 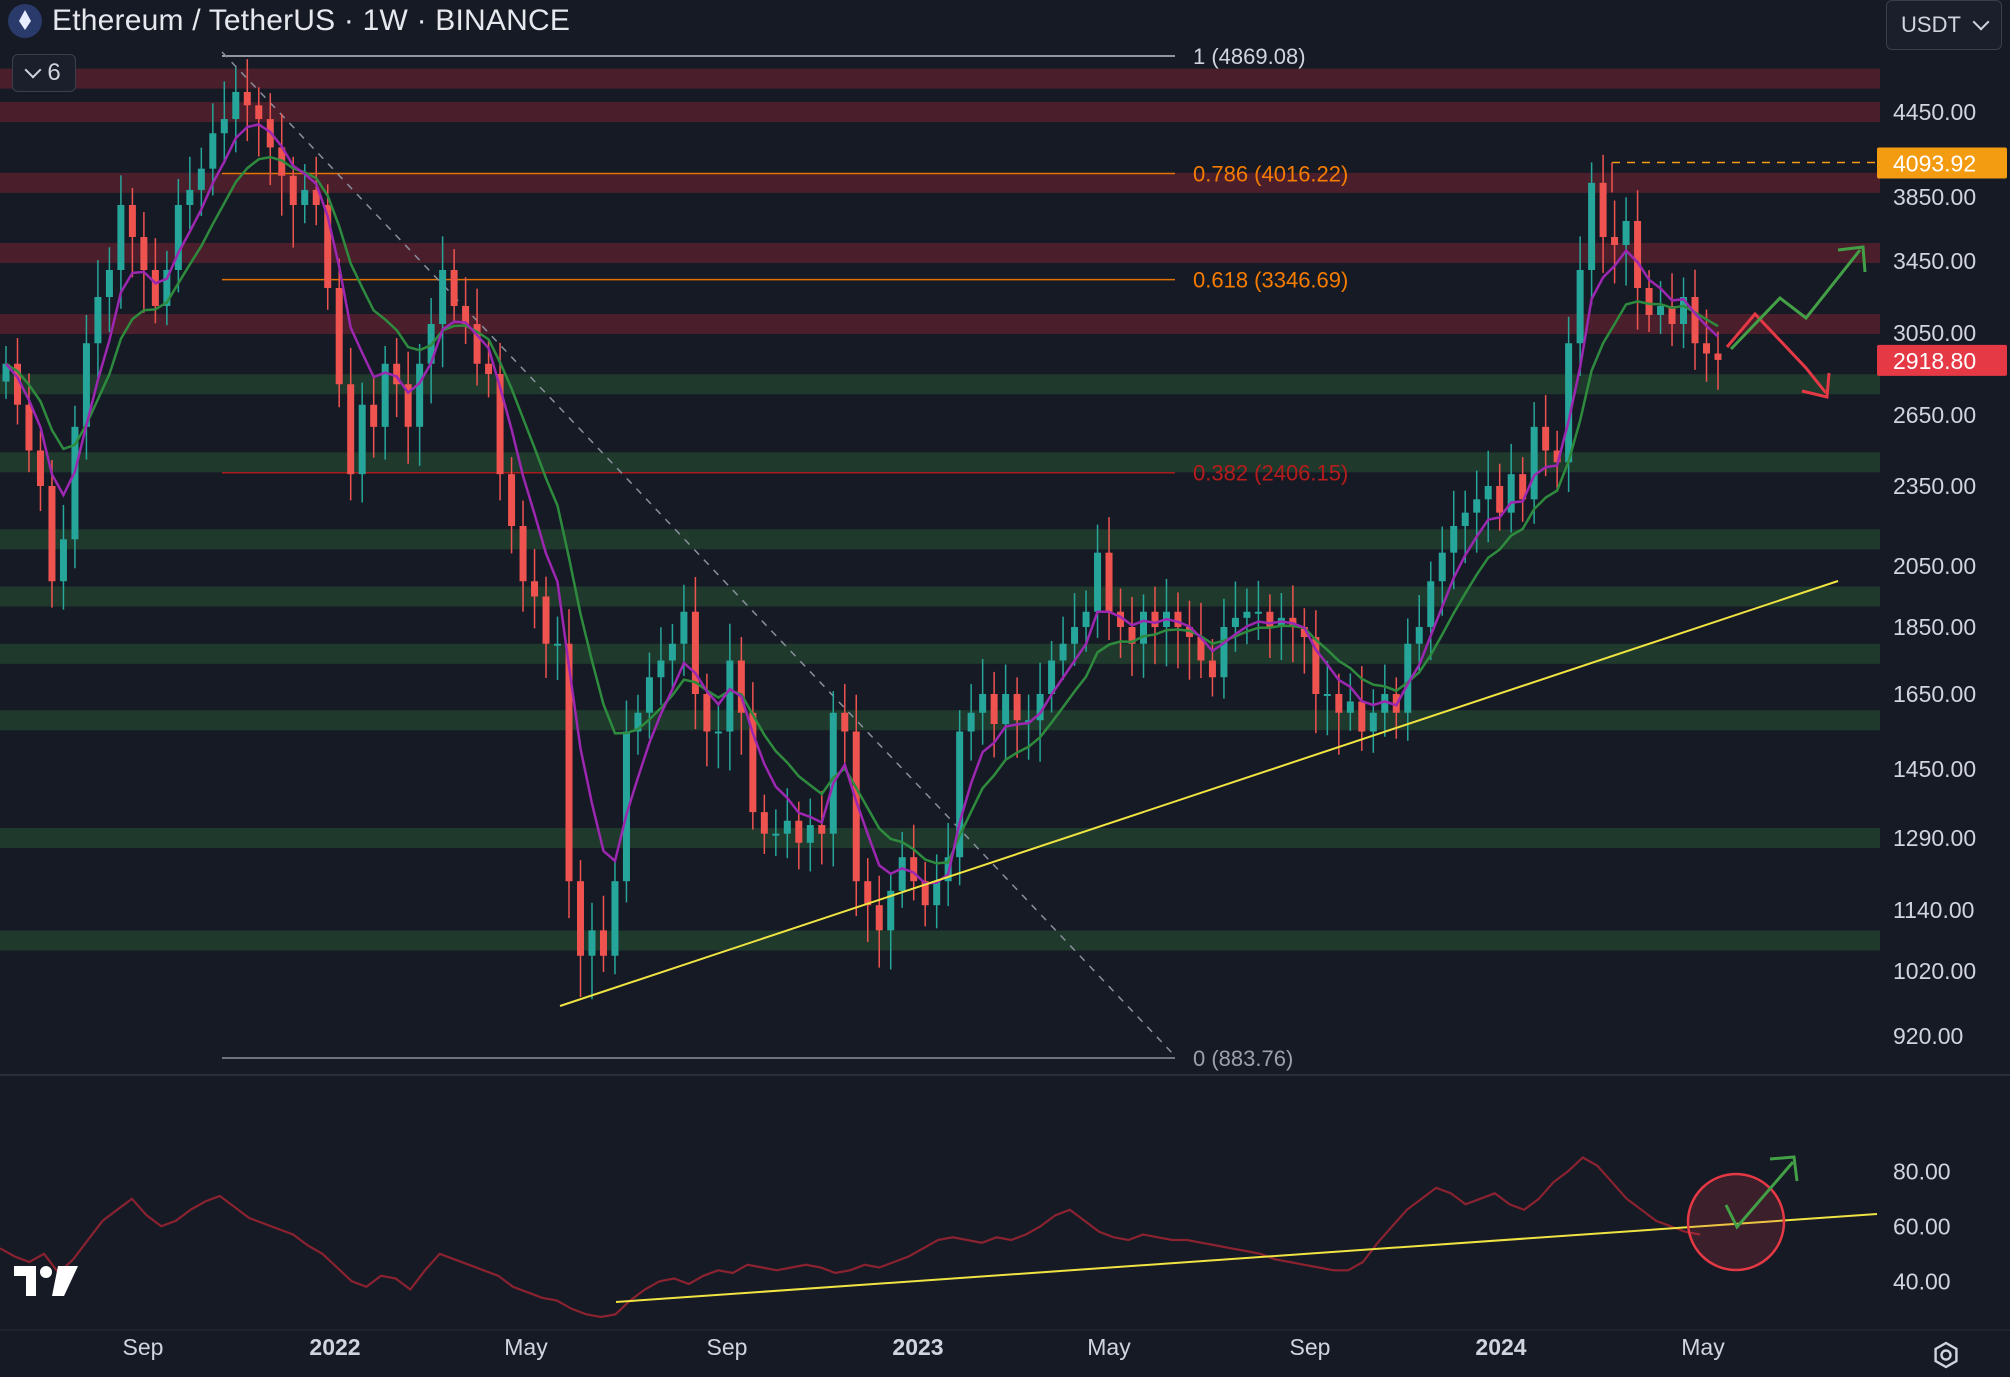 I want to click on rsi-bullish-arrow, so click(x=1759, y=1195).